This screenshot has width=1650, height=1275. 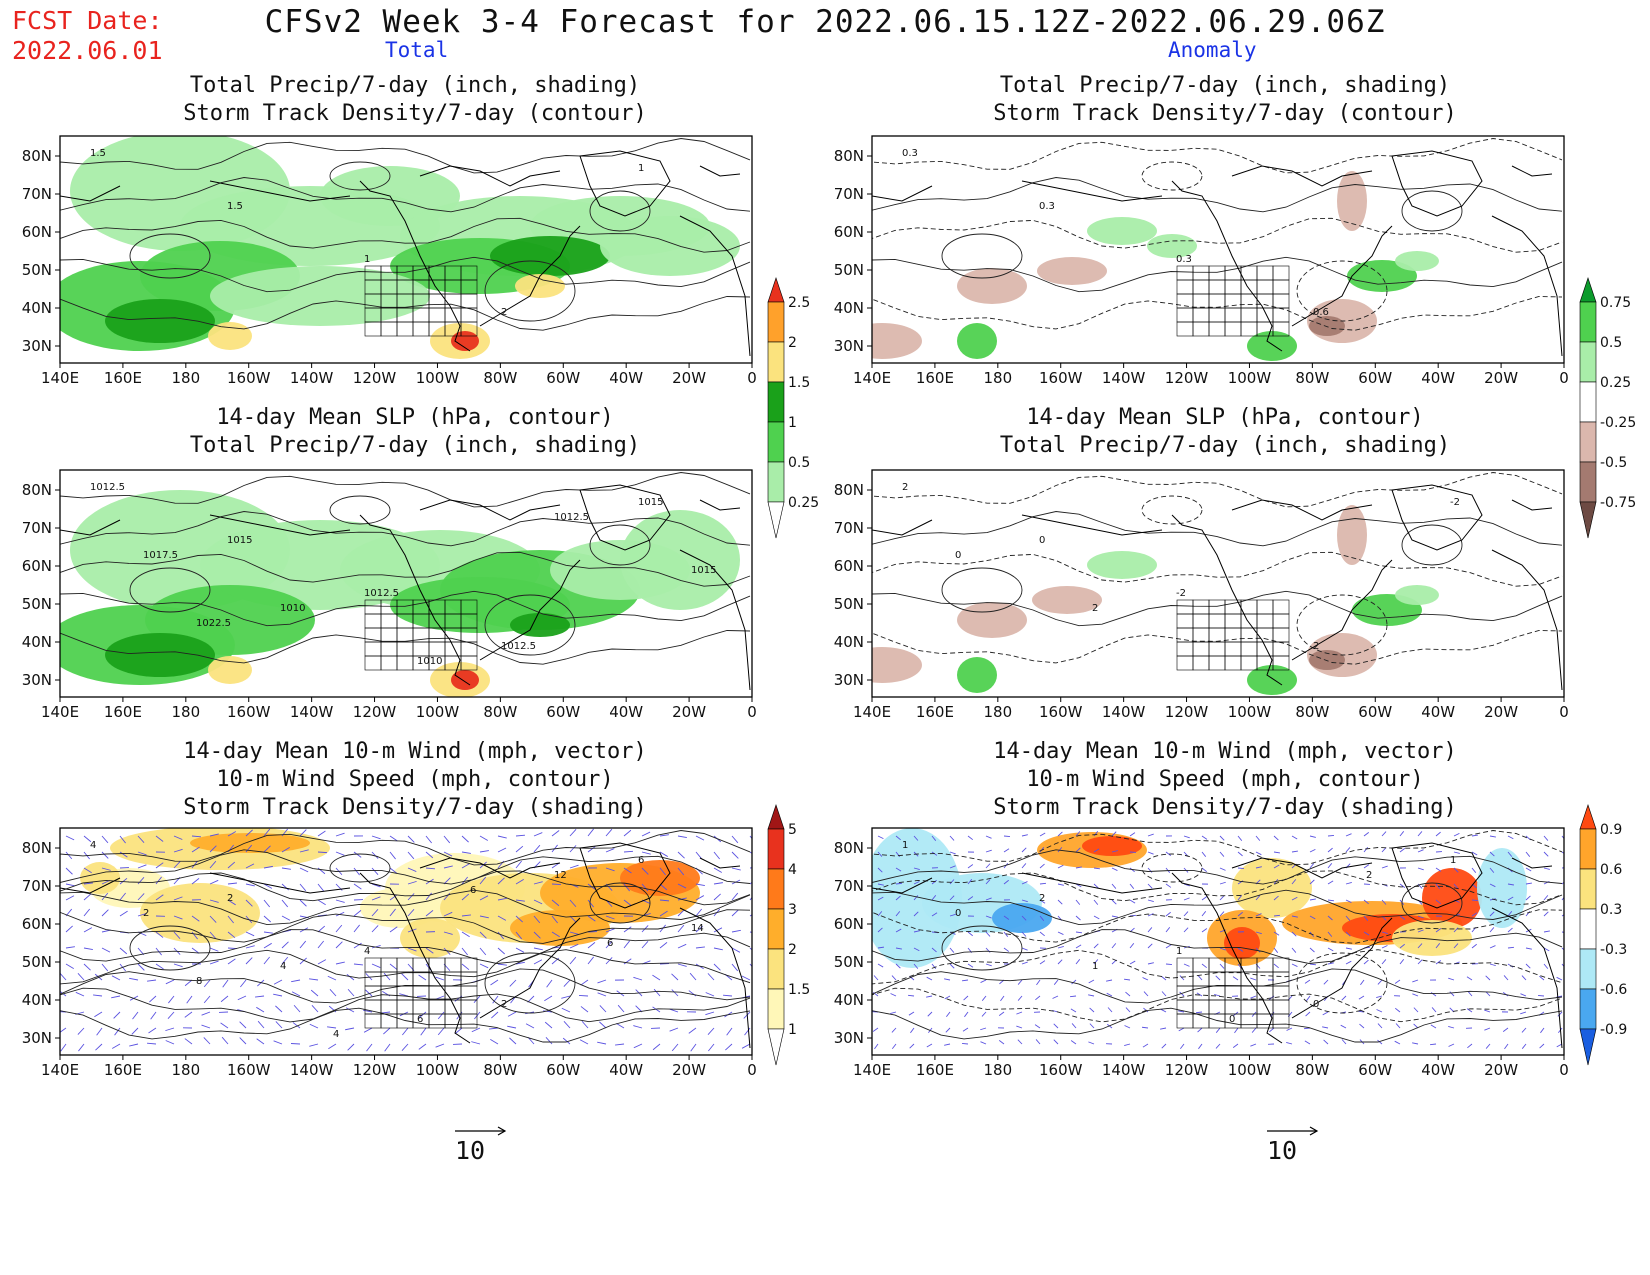 What do you see at coordinates (849, 490) in the screenshot?
I see `y-tick-label: 80N` at bounding box center [849, 490].